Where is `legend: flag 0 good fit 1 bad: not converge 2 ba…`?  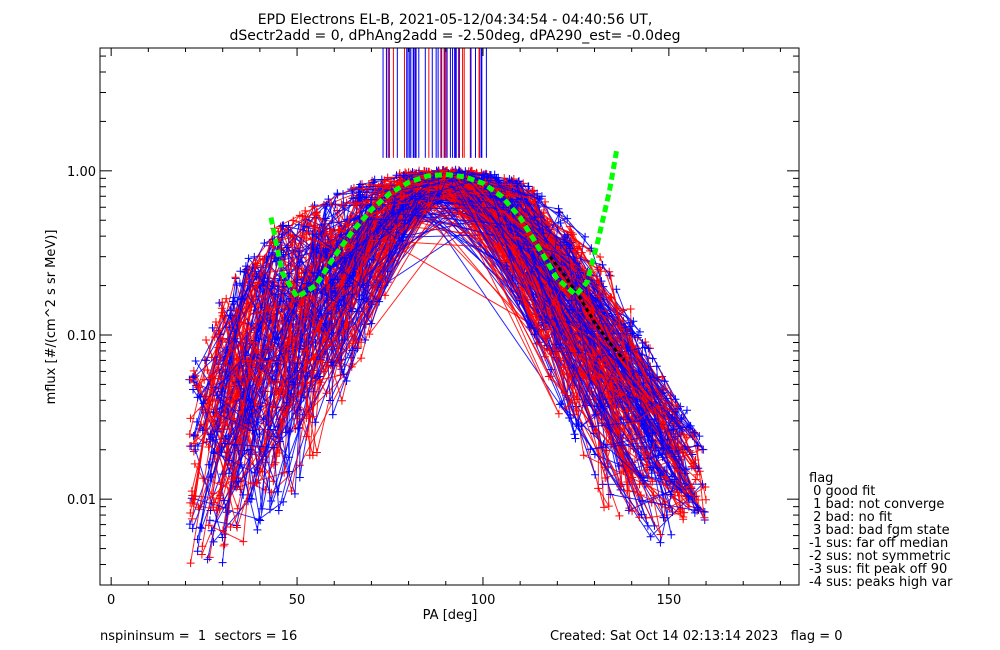 legend: flag 0 good fit 1 bad: not converge 2 ba… is located at coordinates (881, 530).